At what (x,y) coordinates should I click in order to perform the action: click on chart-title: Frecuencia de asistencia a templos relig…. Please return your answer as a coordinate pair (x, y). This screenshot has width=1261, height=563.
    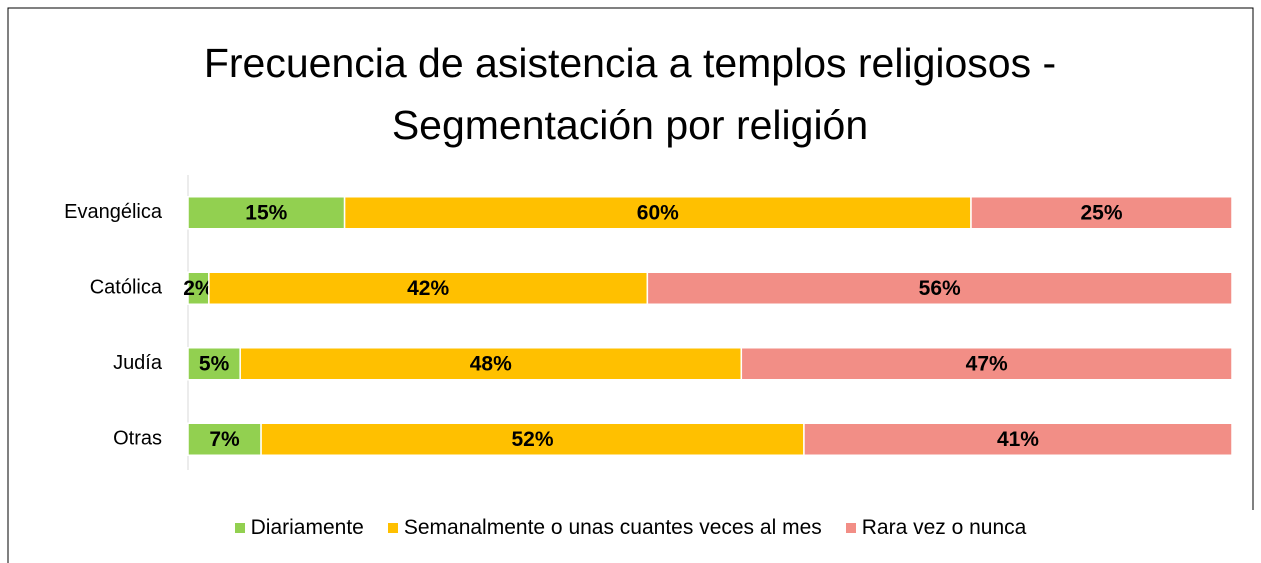
    Looking at the image, I should click on (630, 94).